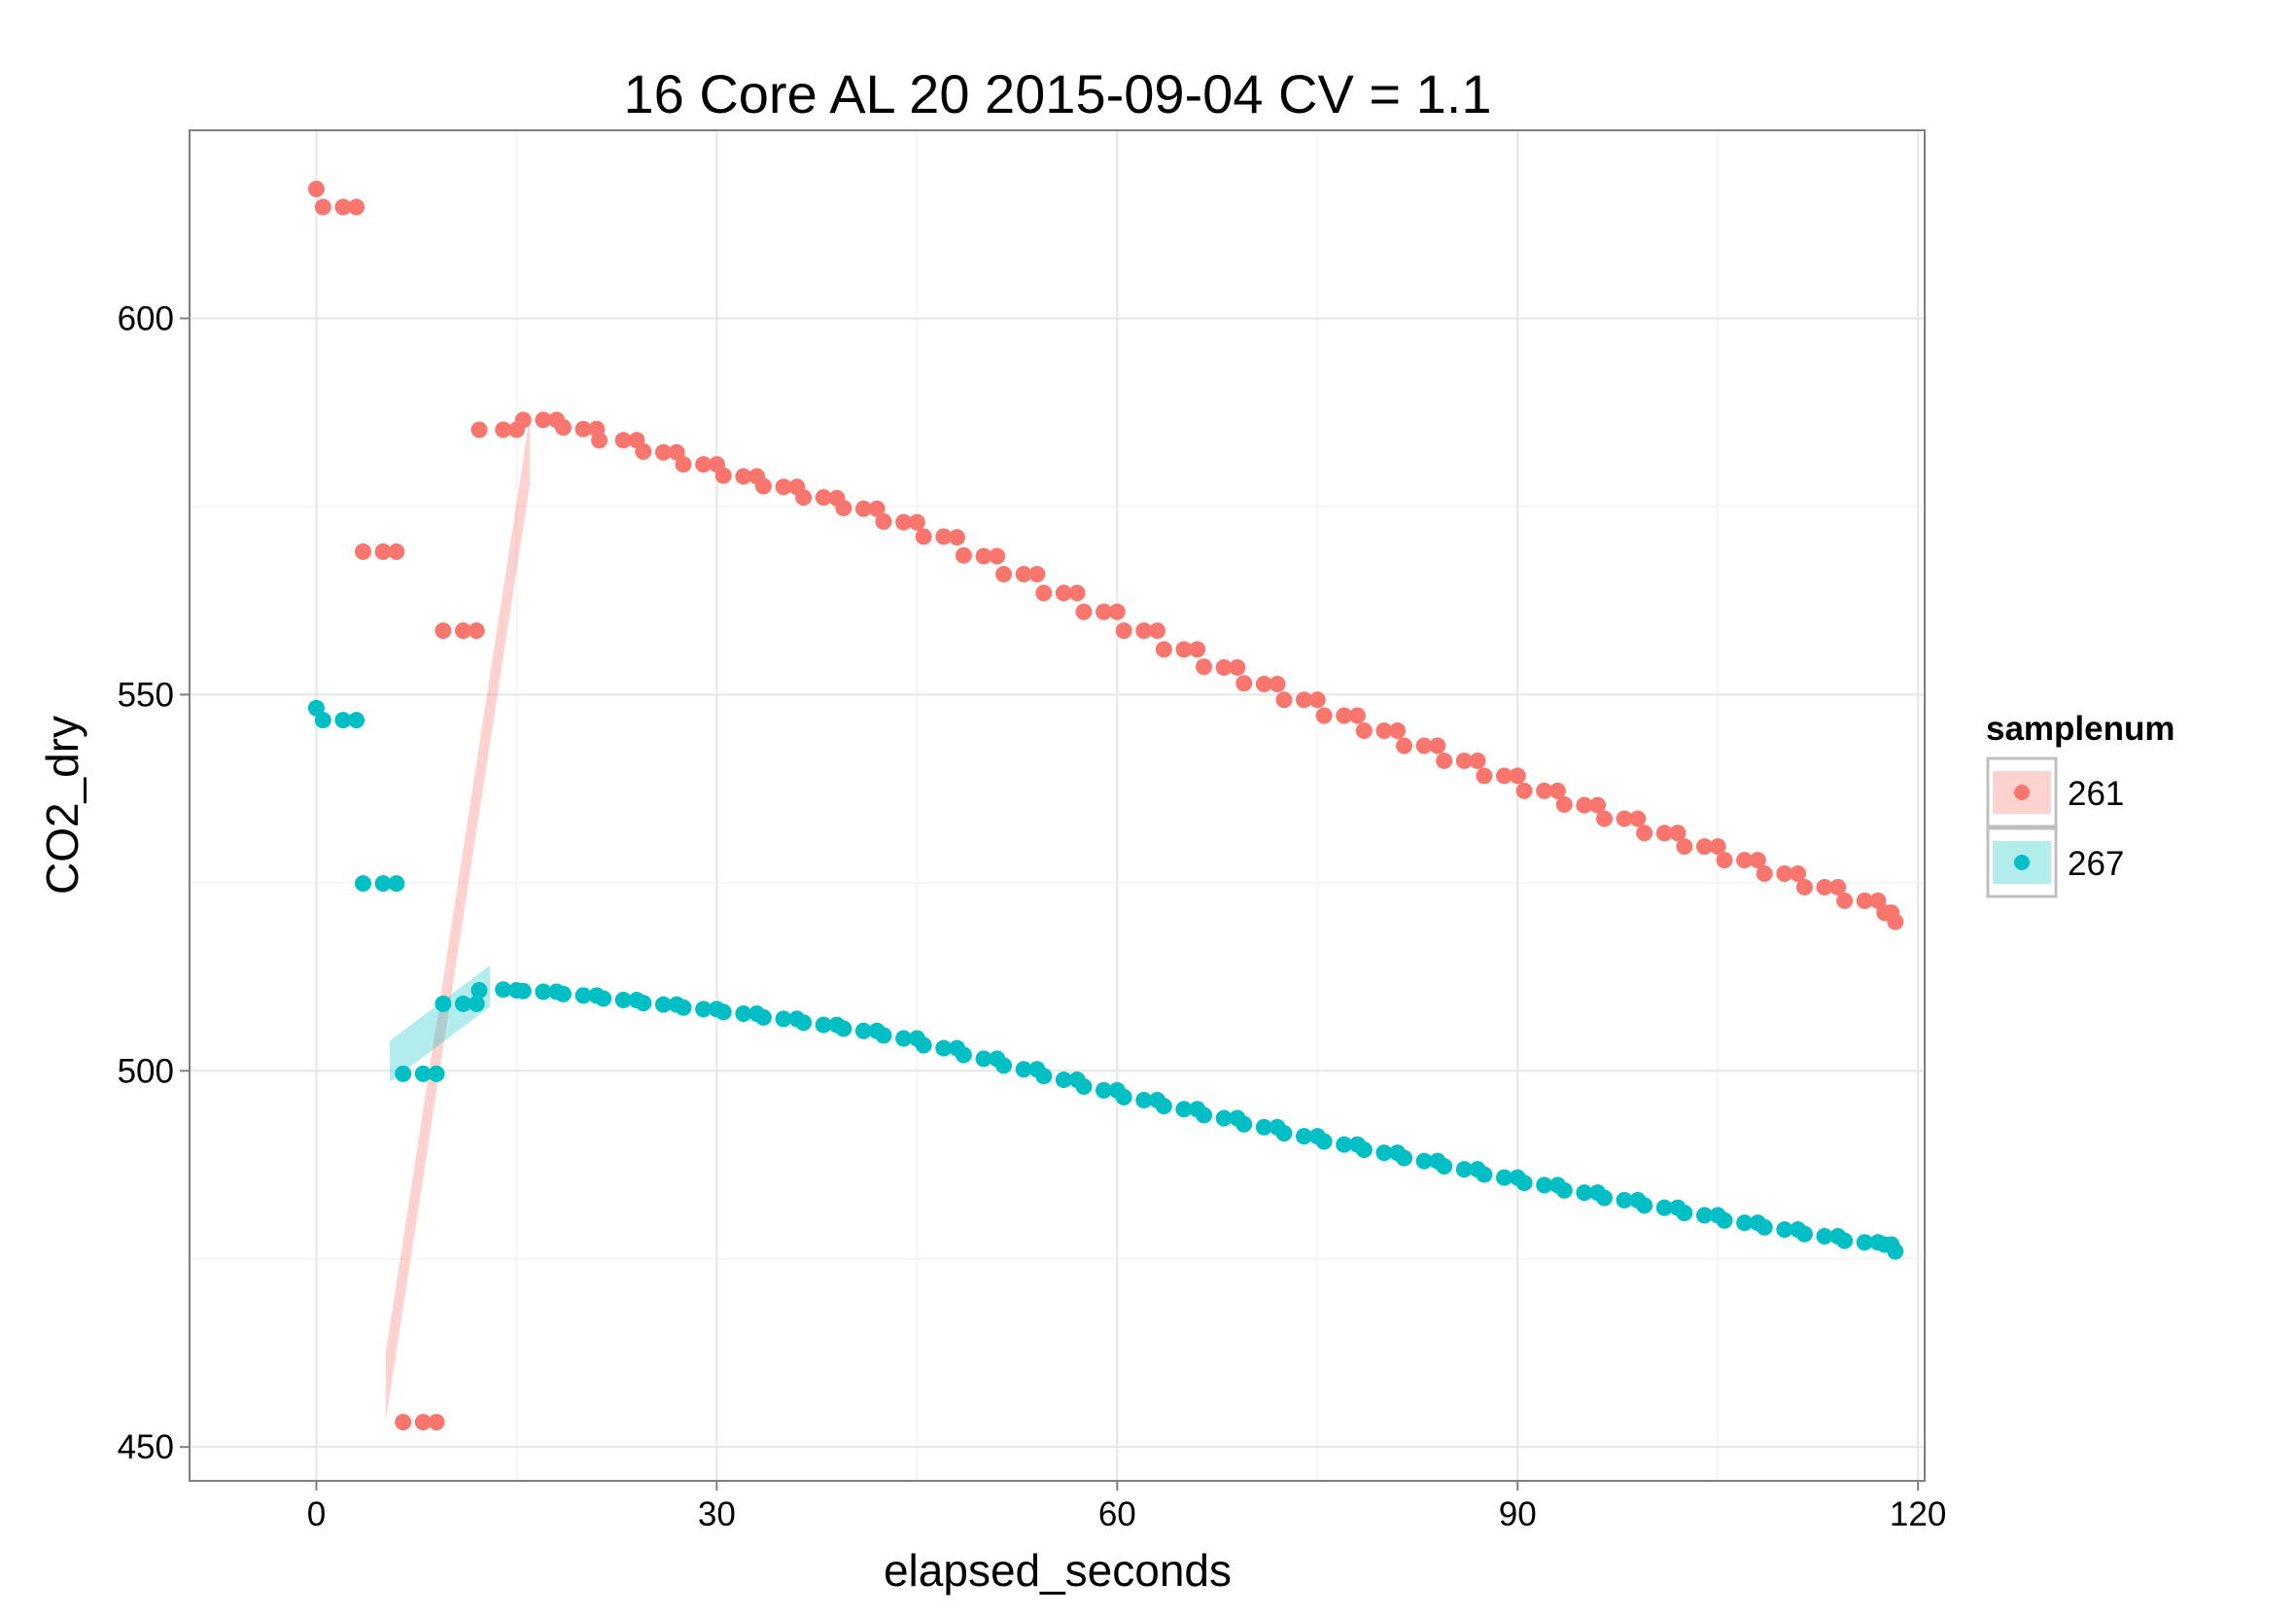 The width and height of the screenshot is (2296, 1616). What do you see at coordinates (2080, 729) in the screenshot?
I see `legend-title: samplenum` at bounding box center [2080, 729].